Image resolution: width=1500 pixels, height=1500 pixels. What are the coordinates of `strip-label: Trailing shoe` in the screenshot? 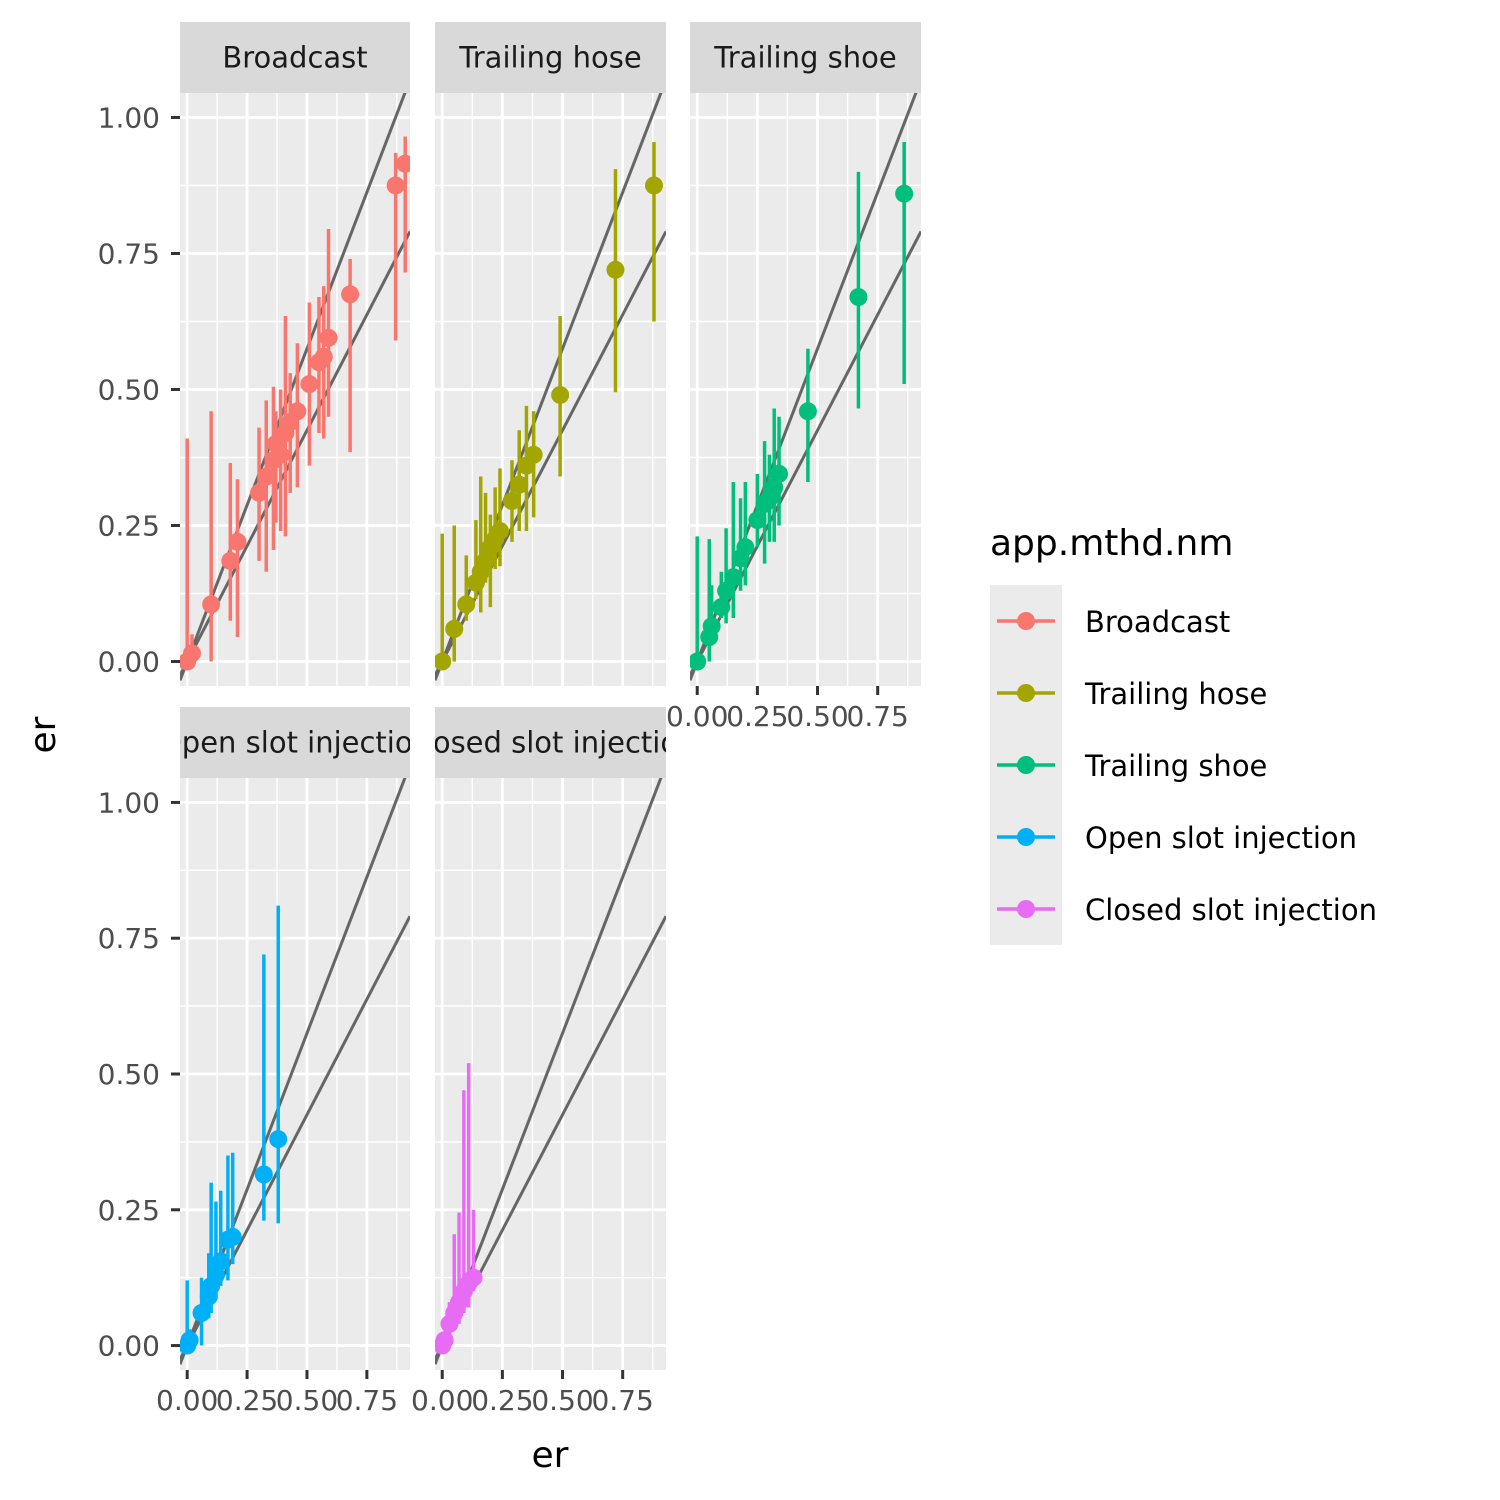 It's located at (804, 58).